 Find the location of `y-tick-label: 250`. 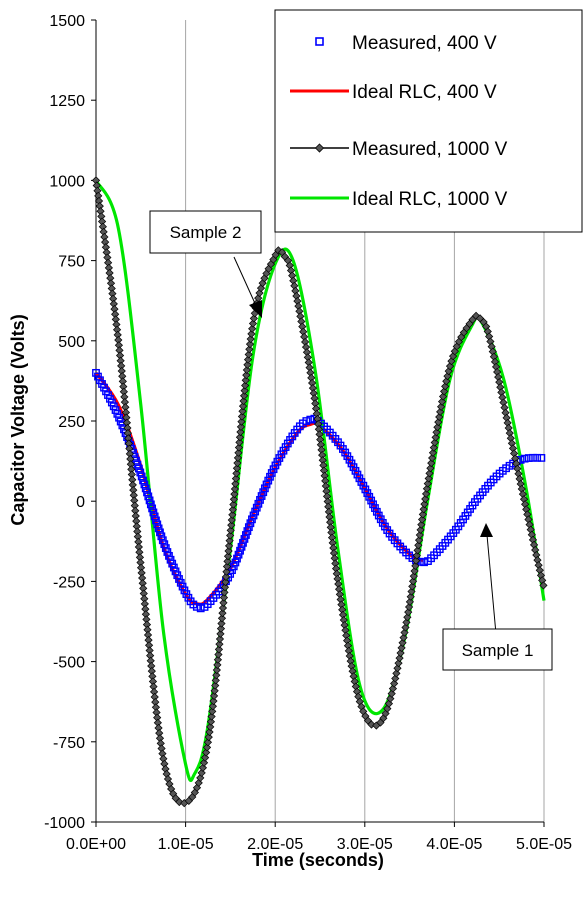

y-tick-label: 250 is located at coordinates (71, 422).